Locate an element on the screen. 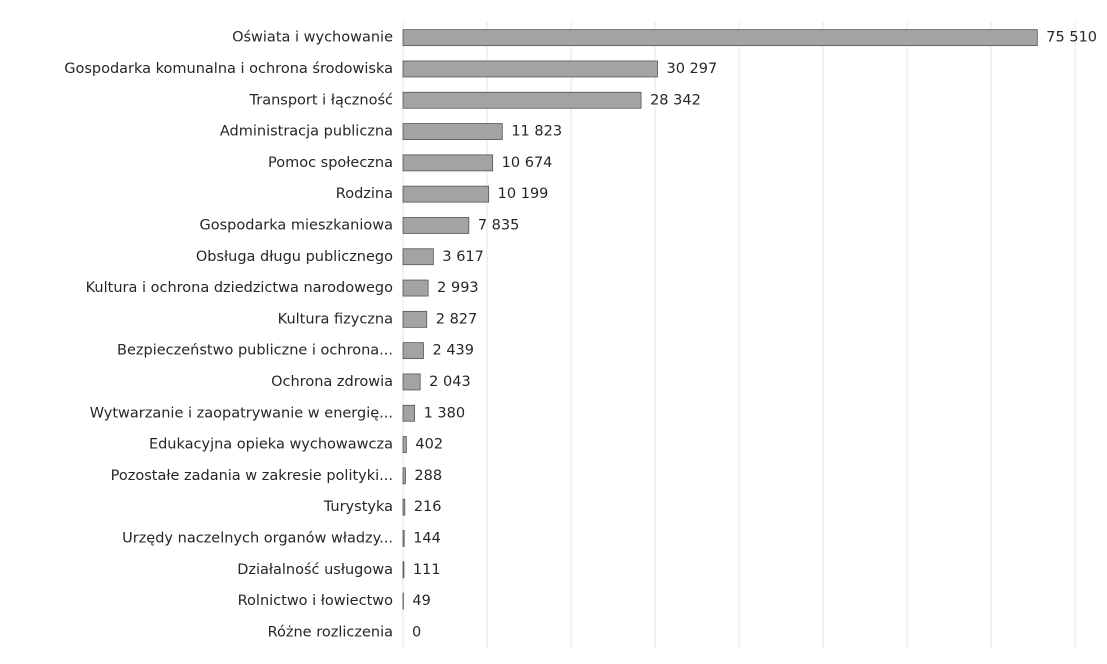  data-label: 288 is located at coordinates (428, 476).